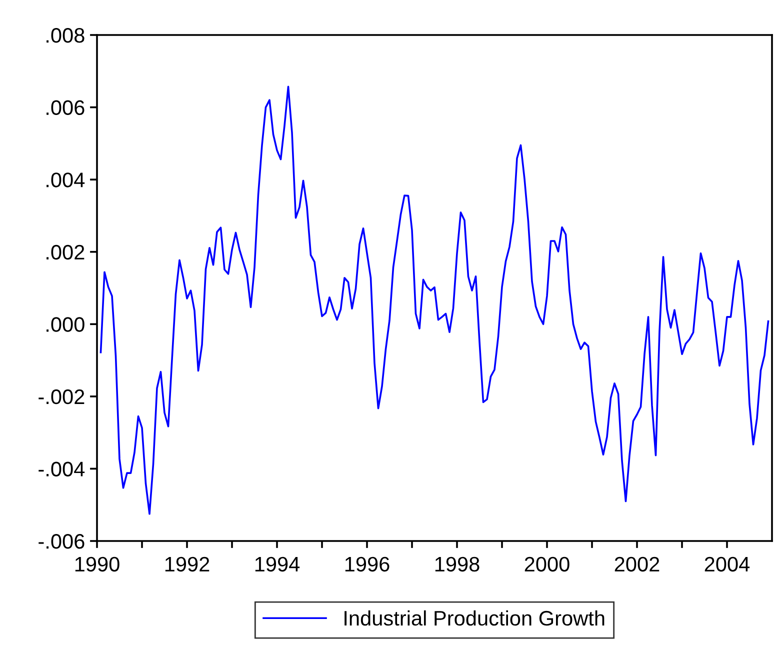  Describe the element at coordinates (367, 564) in the screenshot. I see `x-tick-label: 1996` at that location.